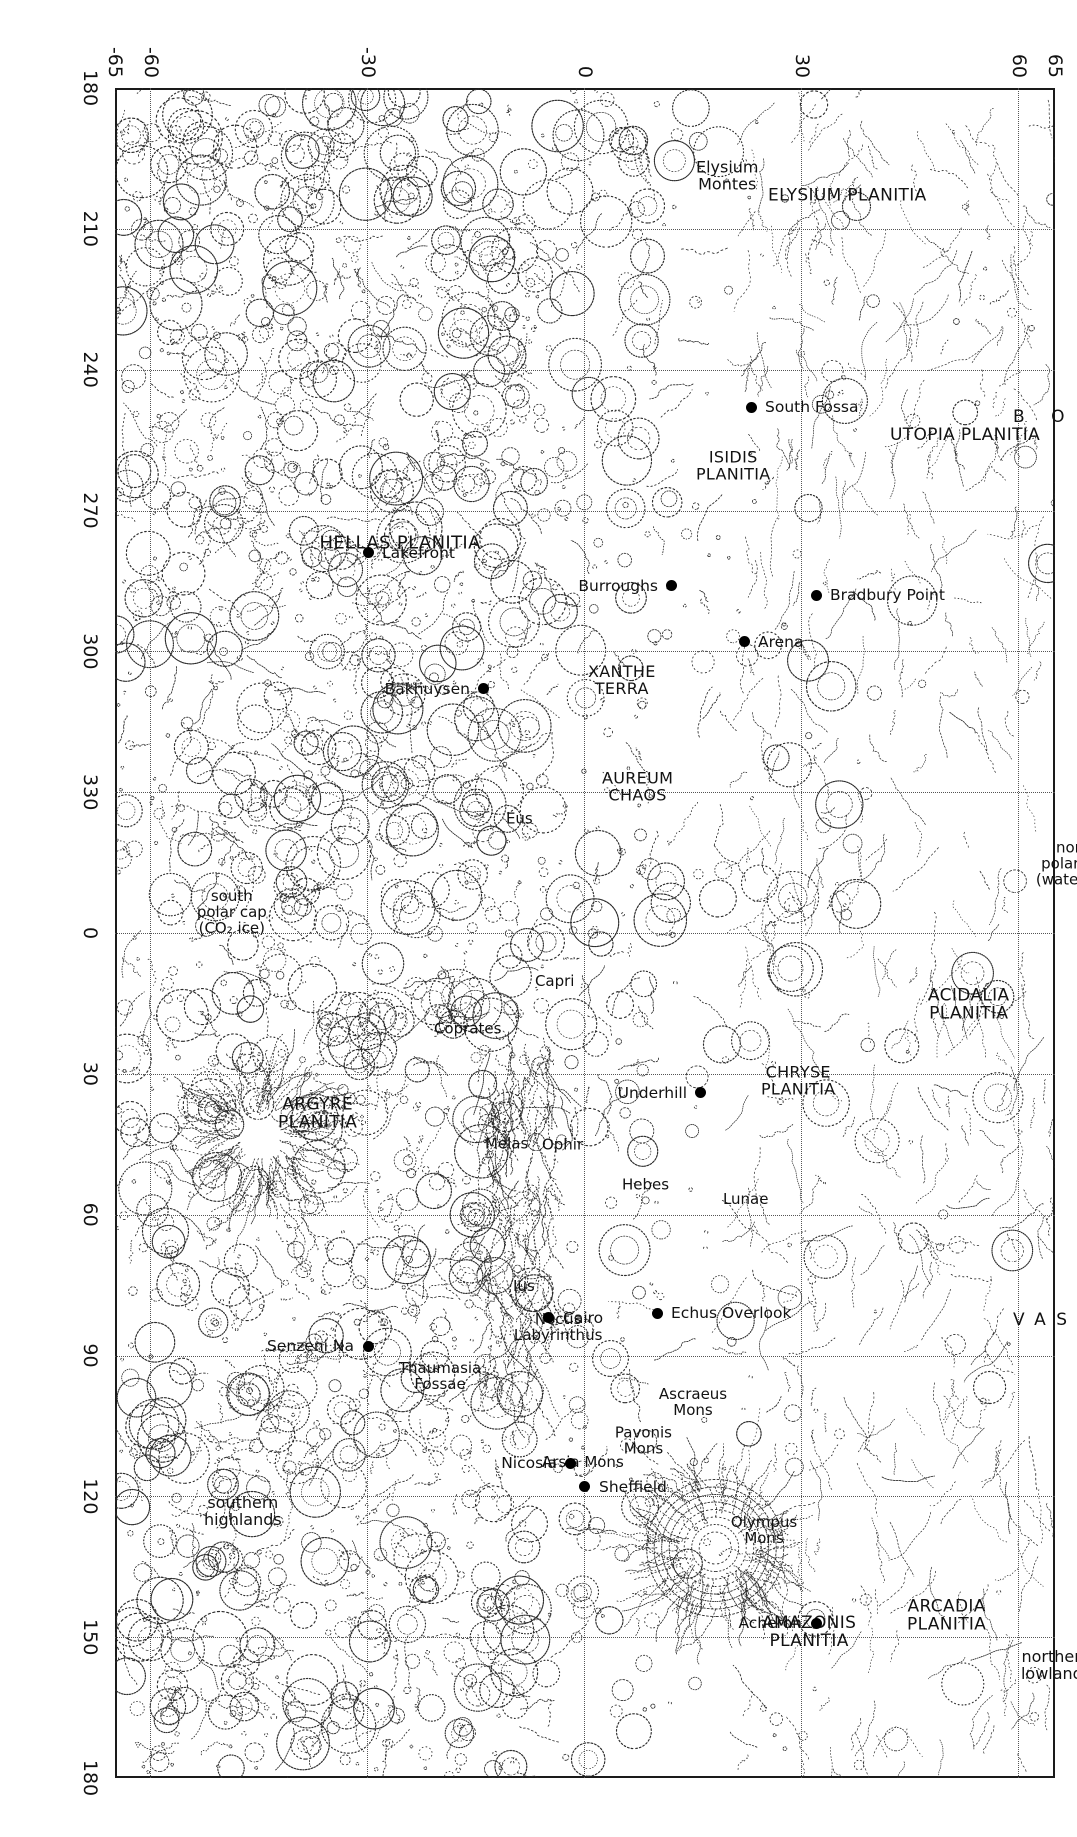  What do you see at coordinates (90, 369) in the screenshot?
I see `lon-tick-label: 240` at bounding box center [90, 369].